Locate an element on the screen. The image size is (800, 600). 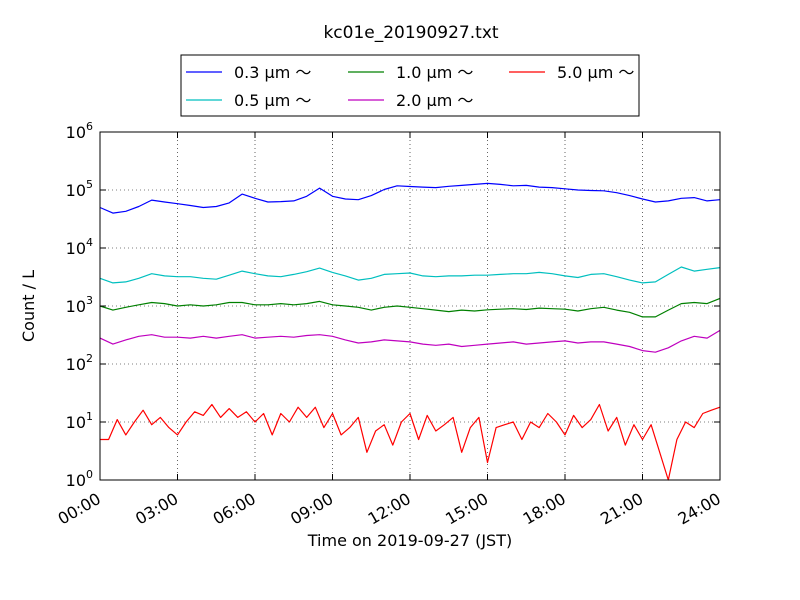
legend: 0.3 μm ～ 0.5 μm ～ 1.0 μm ～ 2.0 μm ～ 5.0 μm ～ is located at coordinates (410, 85).